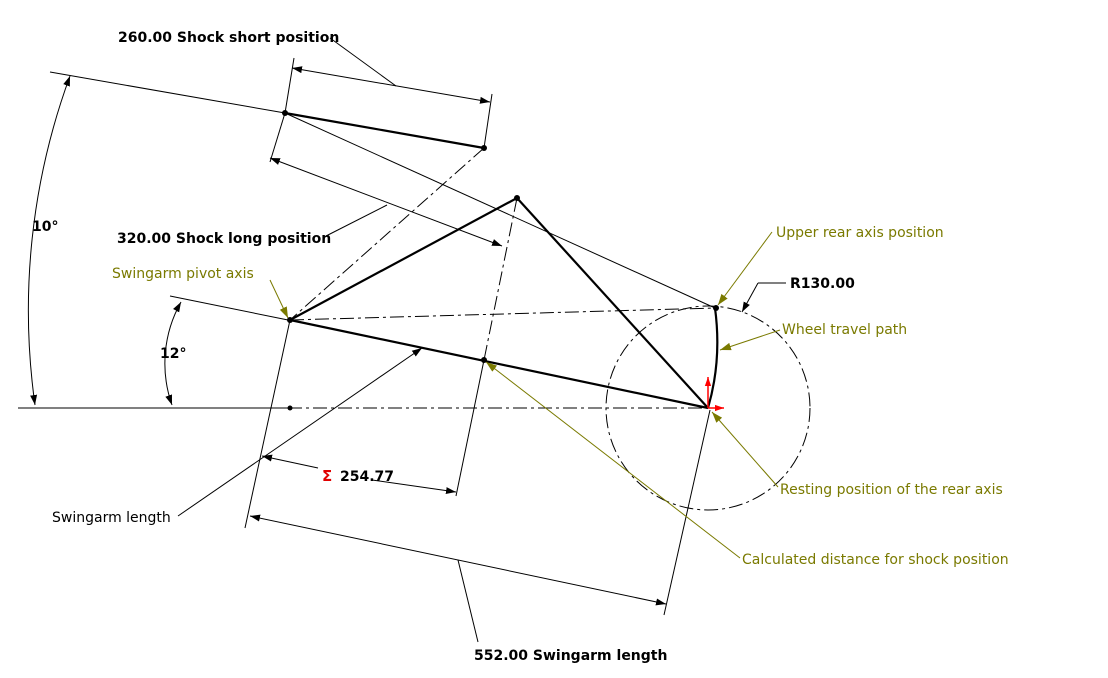  What do you see at coordinates (745, 449) in the screenshot?
I see `resting-axis-leader` at bounding box center [745, 449].